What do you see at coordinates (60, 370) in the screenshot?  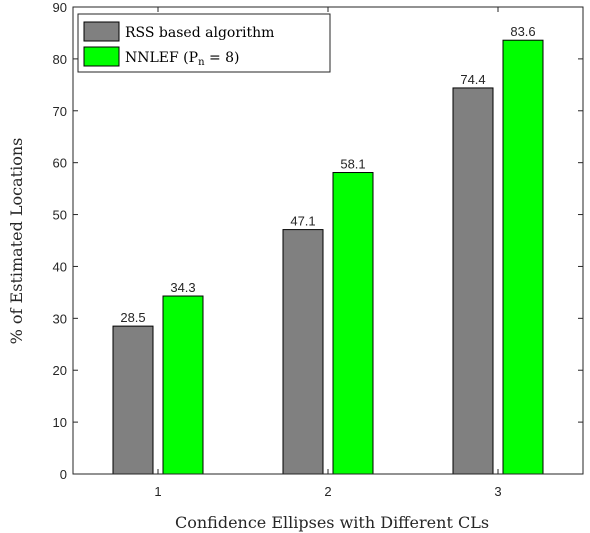 I see `y-tick-label-20: 20` at bounding box center [60, 370].